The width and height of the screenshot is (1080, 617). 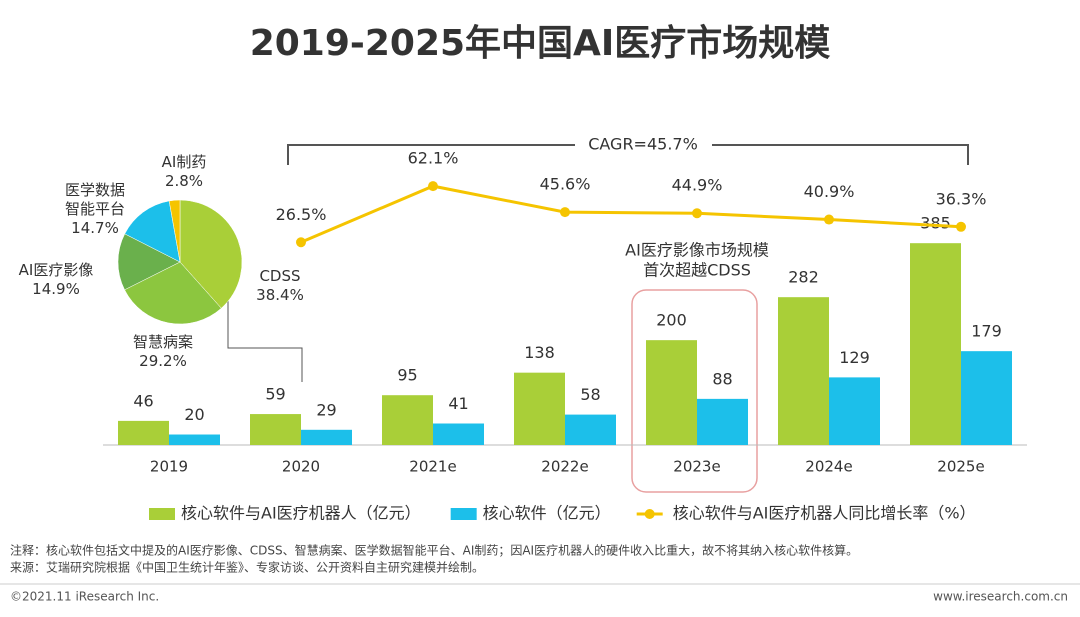 I want to click on data-label: 29, so click(x=326, y=409).